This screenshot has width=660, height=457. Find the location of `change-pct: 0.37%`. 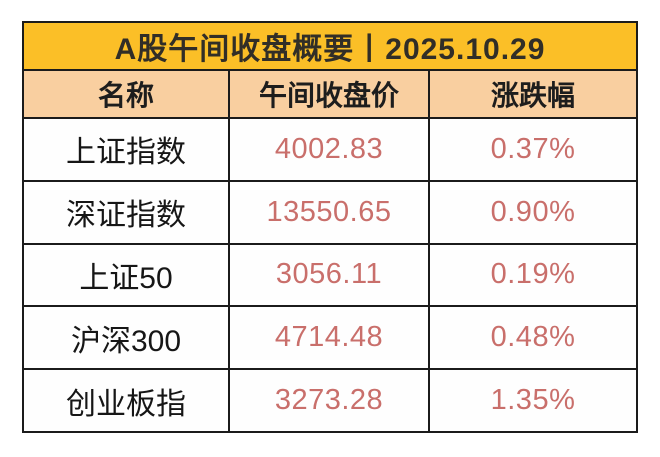

change-pct: 0.37% is located at coordinates (533, 148).